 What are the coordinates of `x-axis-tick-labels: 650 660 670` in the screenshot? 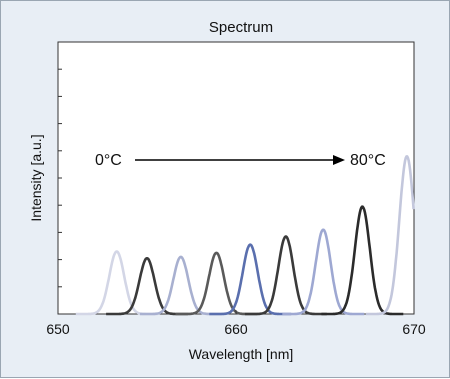 It's located at (236, 323).